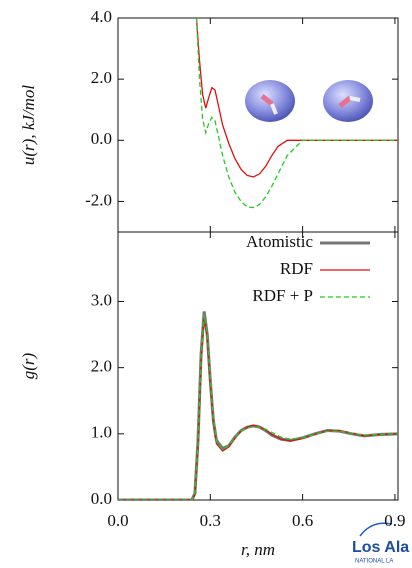 The height and width of the screenshot is (568, 412). What do you see at coordinates (101, 299) in the screenshot?
I see `y-tick-label: 3.0` at bounding box center [101, 299].